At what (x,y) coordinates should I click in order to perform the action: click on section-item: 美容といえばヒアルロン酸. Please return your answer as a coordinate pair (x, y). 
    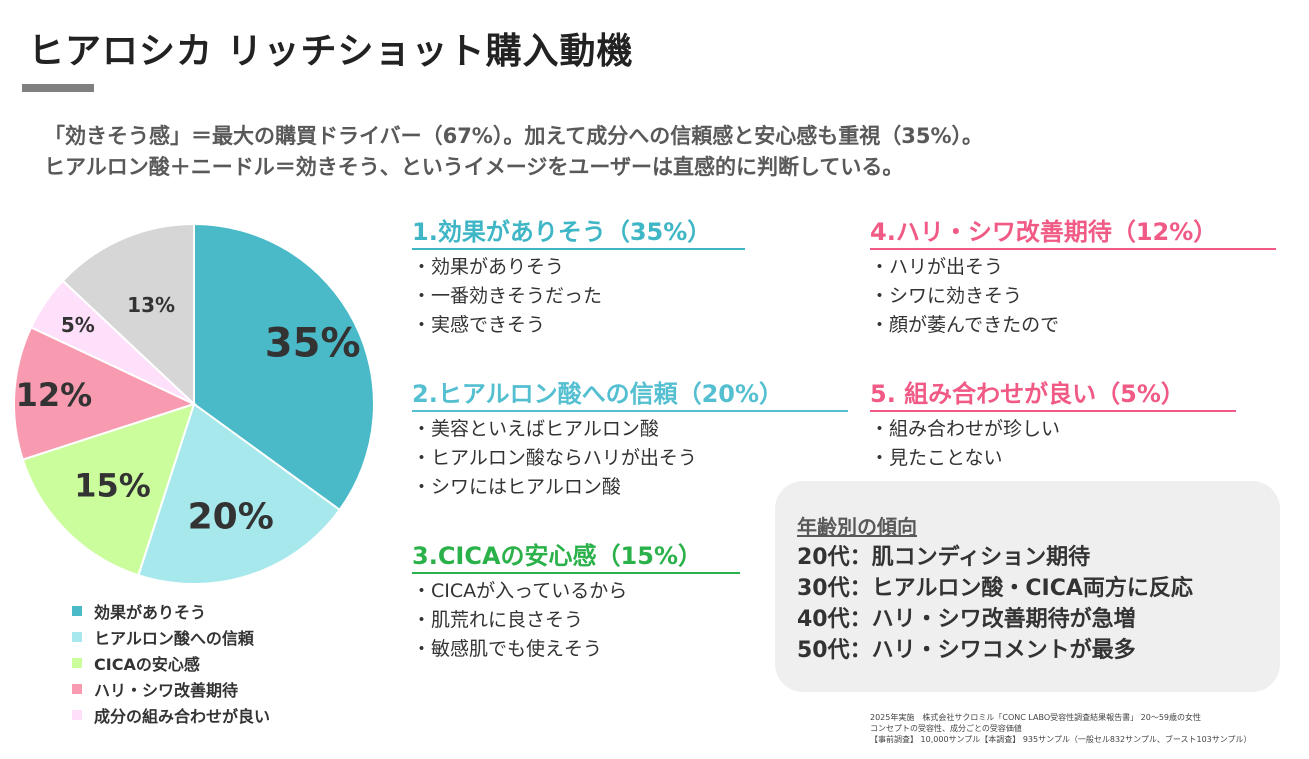
    Looking at the image, I should click on (630, 429).